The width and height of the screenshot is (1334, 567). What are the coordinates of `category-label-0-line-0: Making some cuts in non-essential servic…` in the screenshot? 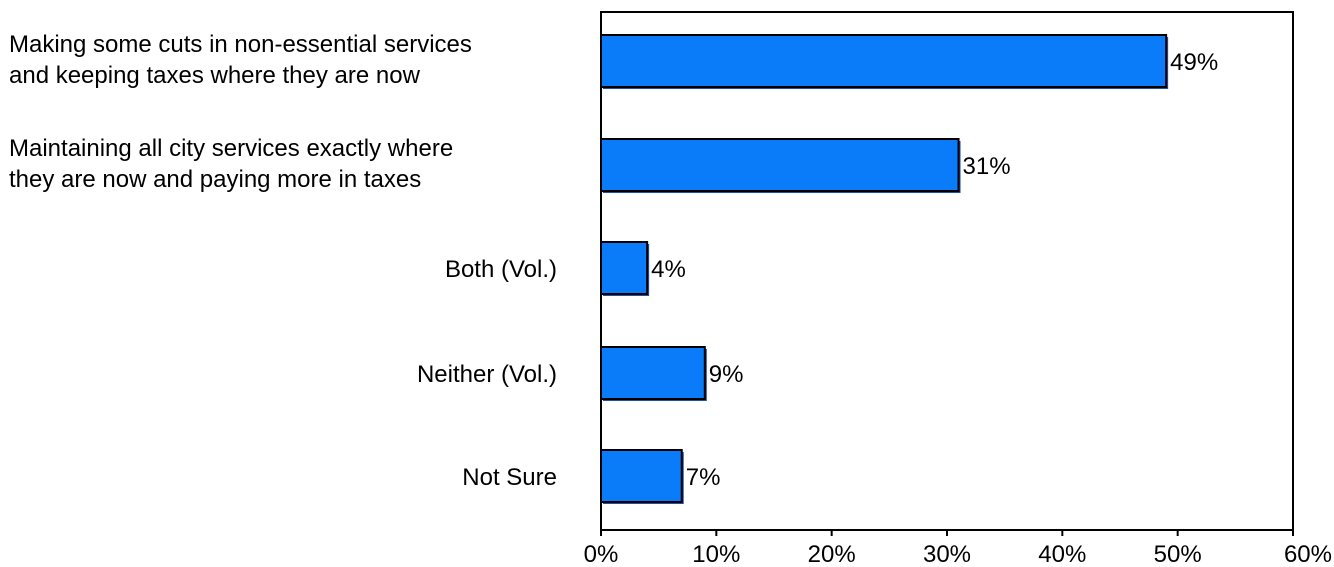 It's located at (240, 44).